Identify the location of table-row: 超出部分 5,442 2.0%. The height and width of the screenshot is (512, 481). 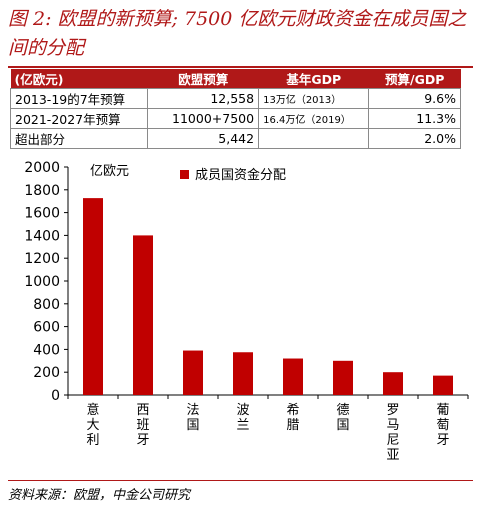
(235, 138).